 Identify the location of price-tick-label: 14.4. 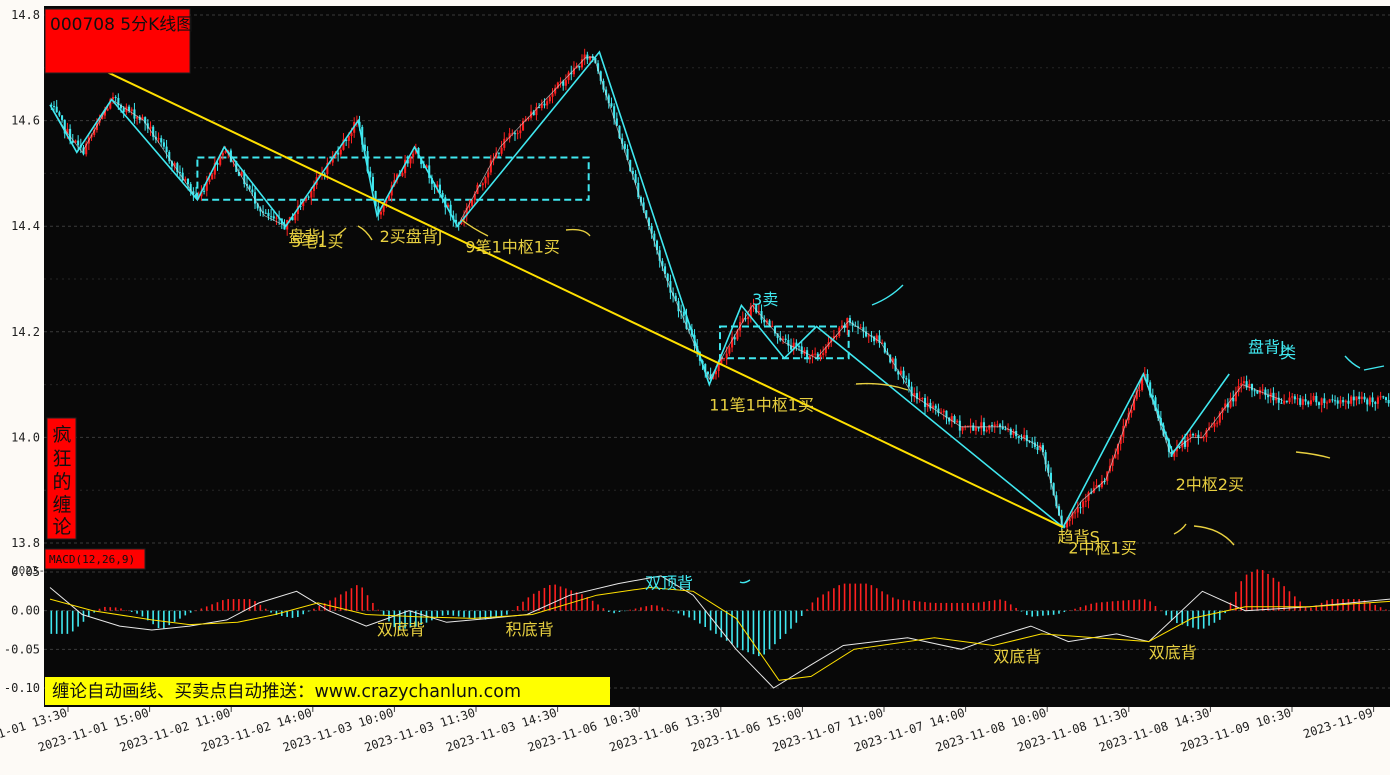
(25, 226).